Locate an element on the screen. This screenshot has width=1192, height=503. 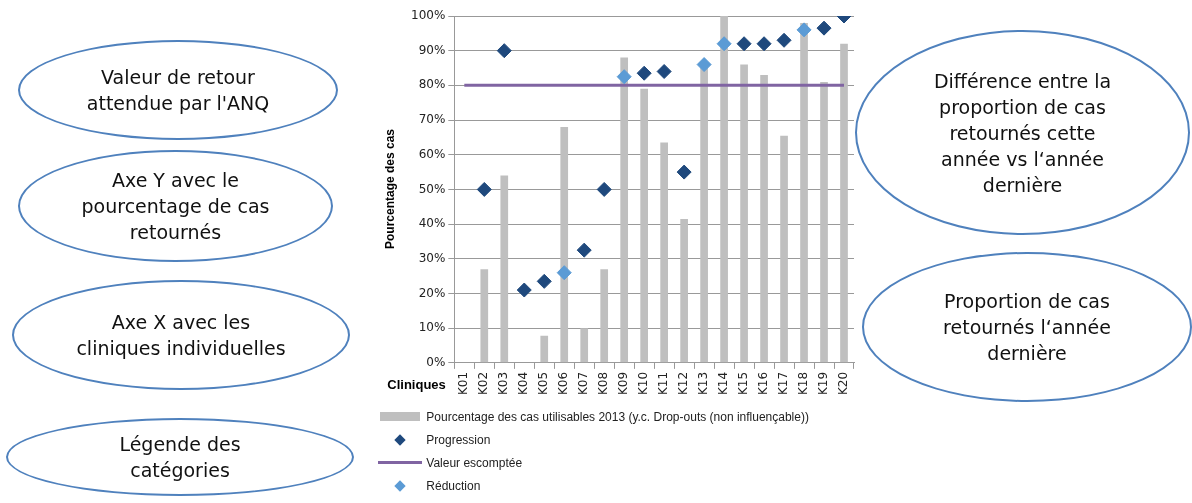
legend-label: Réduction is located at coordinates (453, 485).